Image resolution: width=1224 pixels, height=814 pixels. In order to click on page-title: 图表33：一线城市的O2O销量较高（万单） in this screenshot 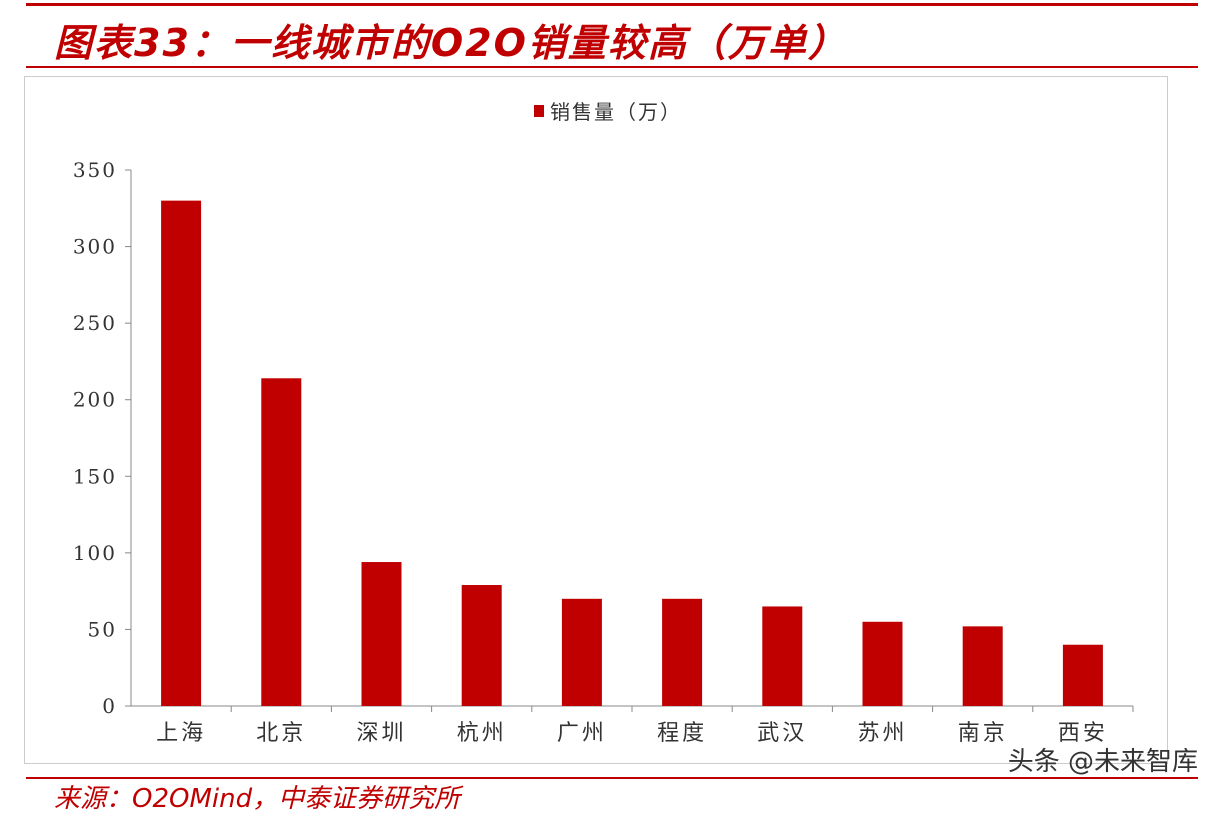, I will do `click(451, 43)`.